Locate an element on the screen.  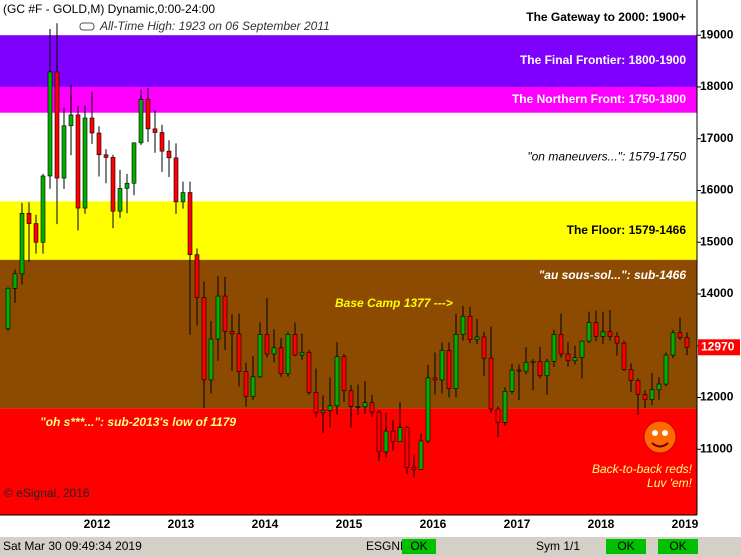
y-tick-label: 17000 is located at coordinates (717, 138).